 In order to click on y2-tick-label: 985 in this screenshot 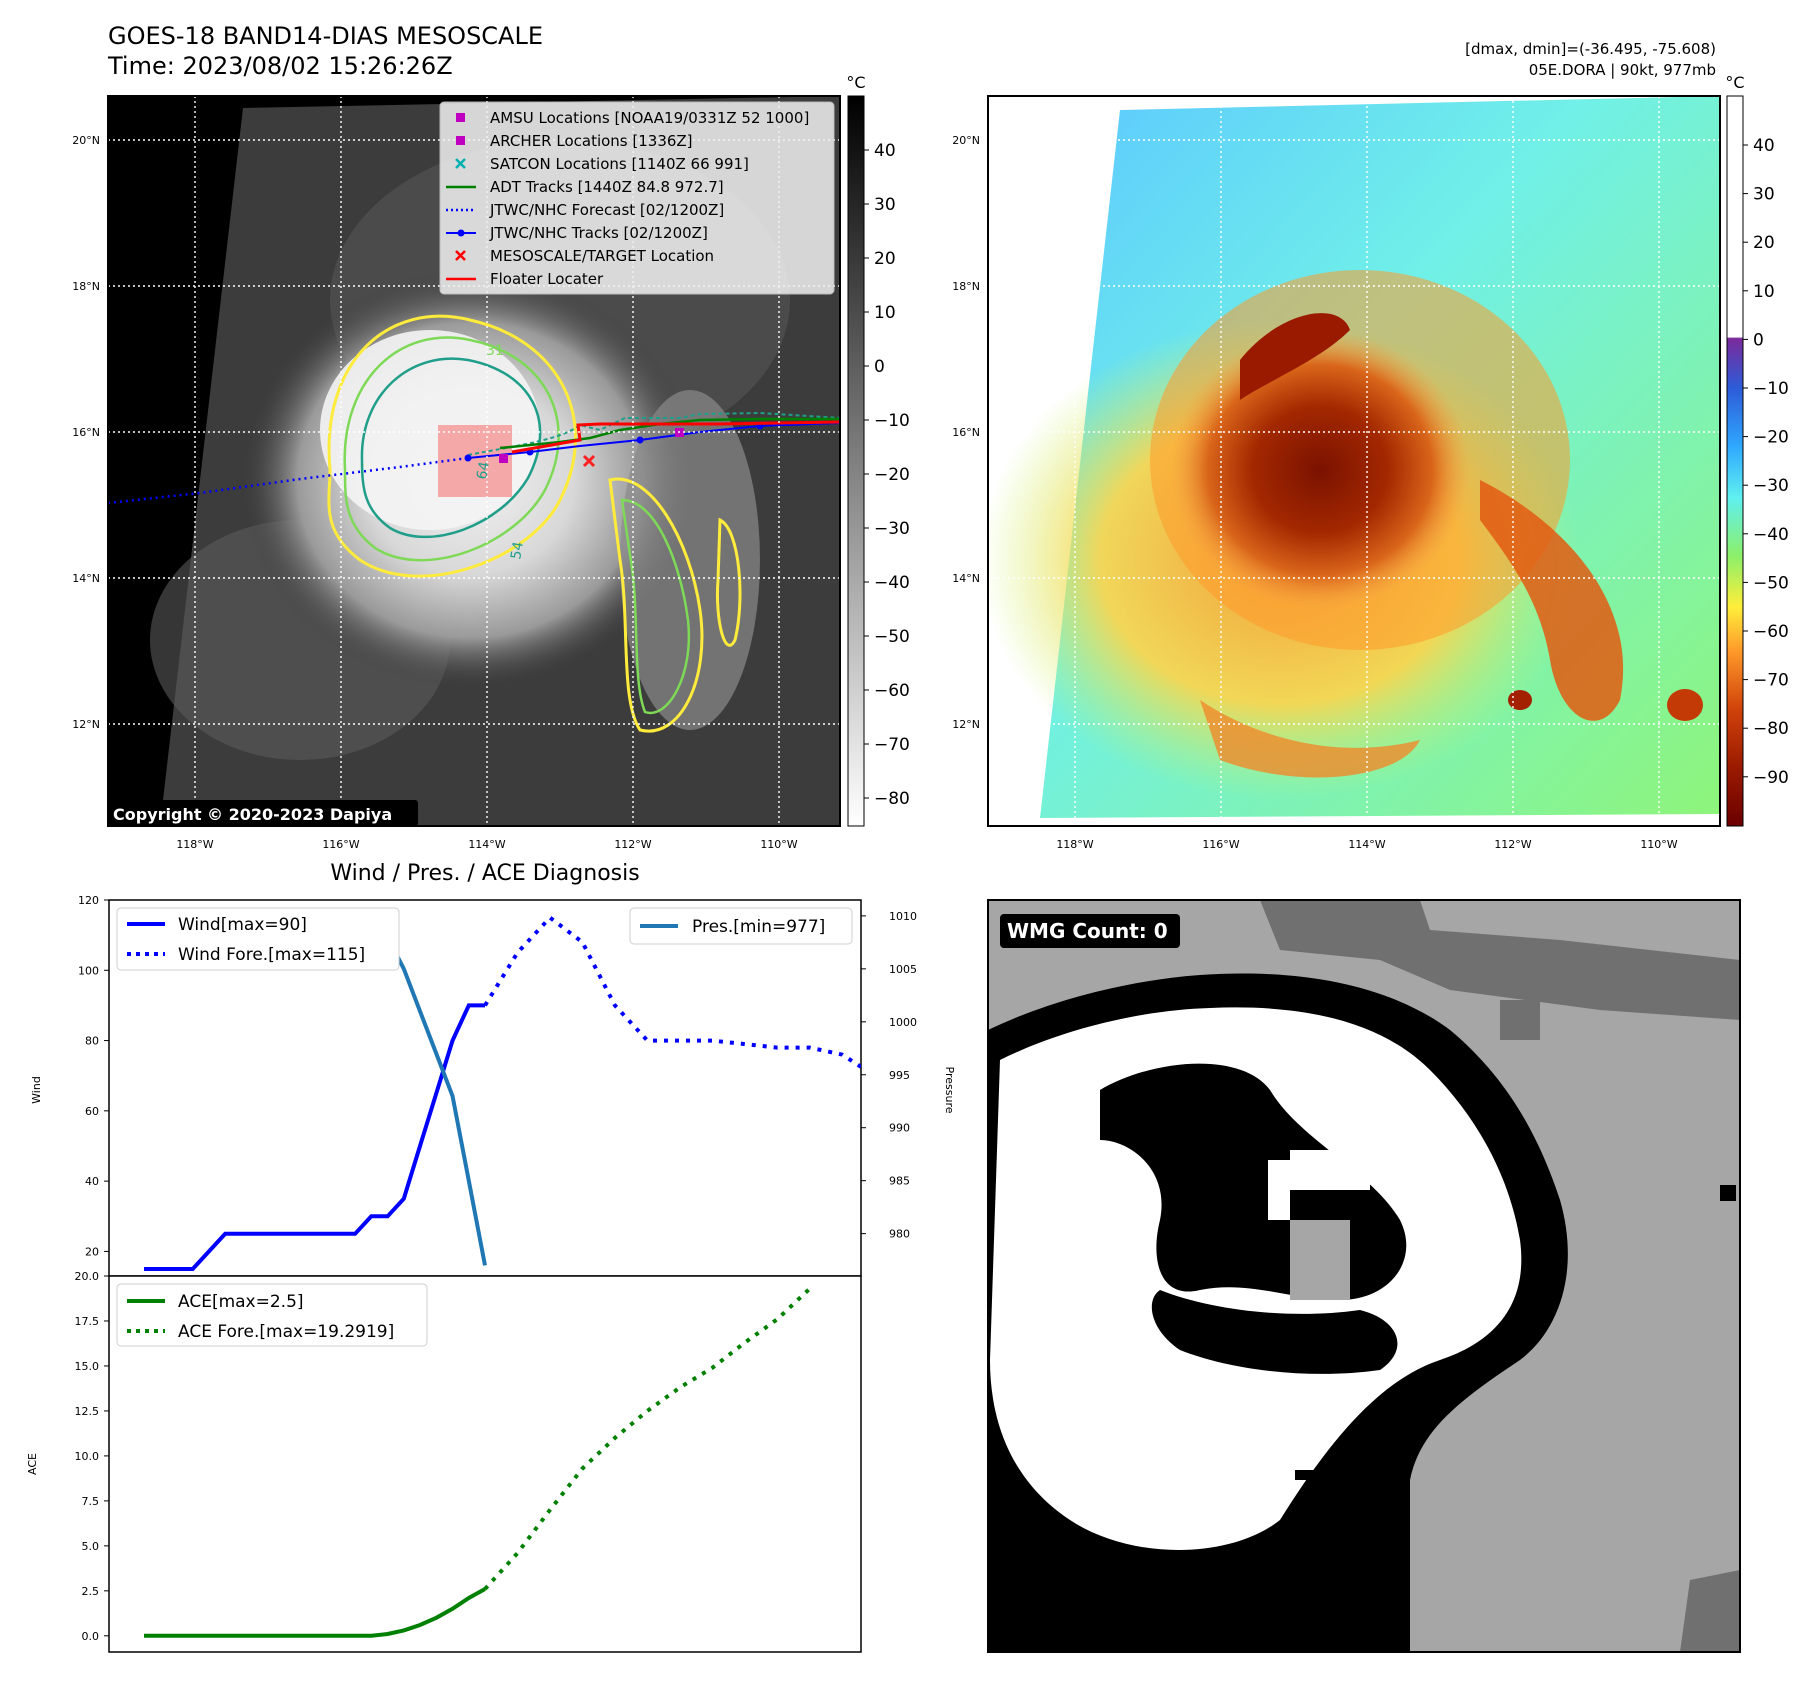, I will do `click(899, 1181)`.